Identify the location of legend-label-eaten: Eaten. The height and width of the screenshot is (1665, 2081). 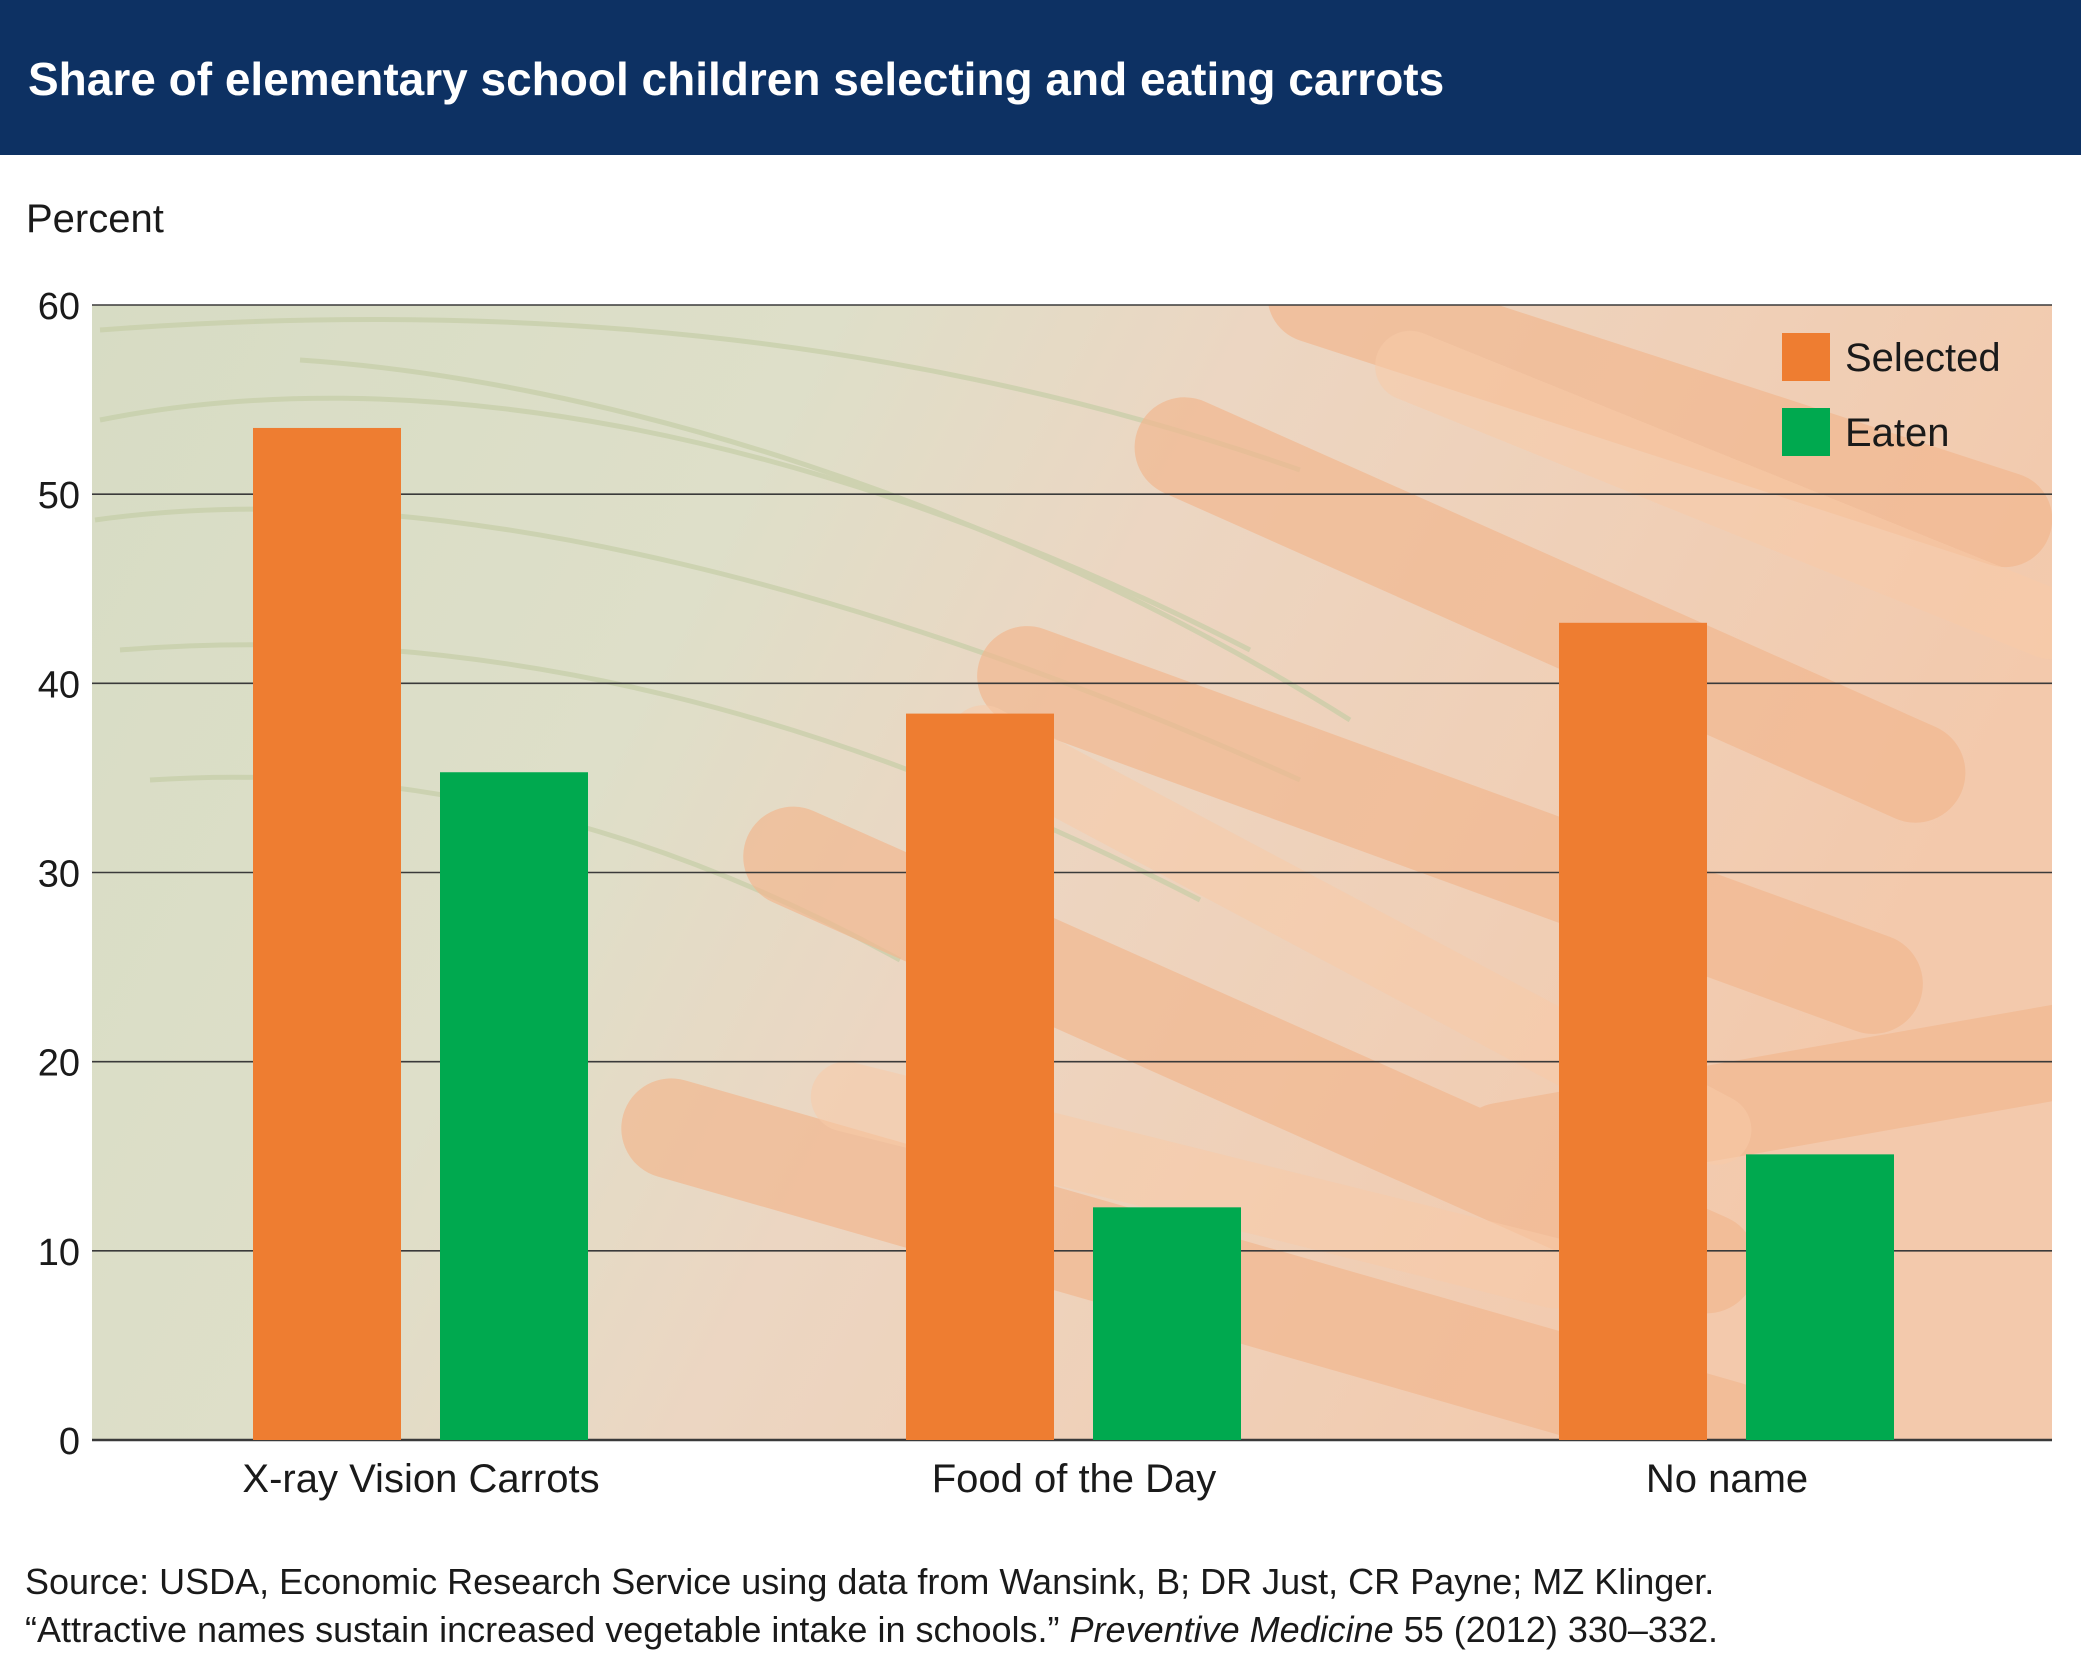
(1897, 433).